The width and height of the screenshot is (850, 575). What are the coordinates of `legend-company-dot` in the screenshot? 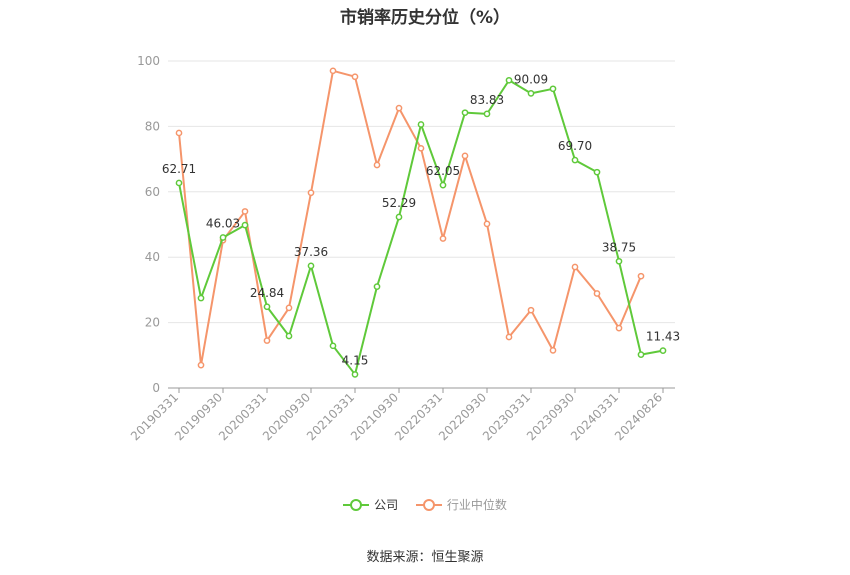 It's located at (356, 504).